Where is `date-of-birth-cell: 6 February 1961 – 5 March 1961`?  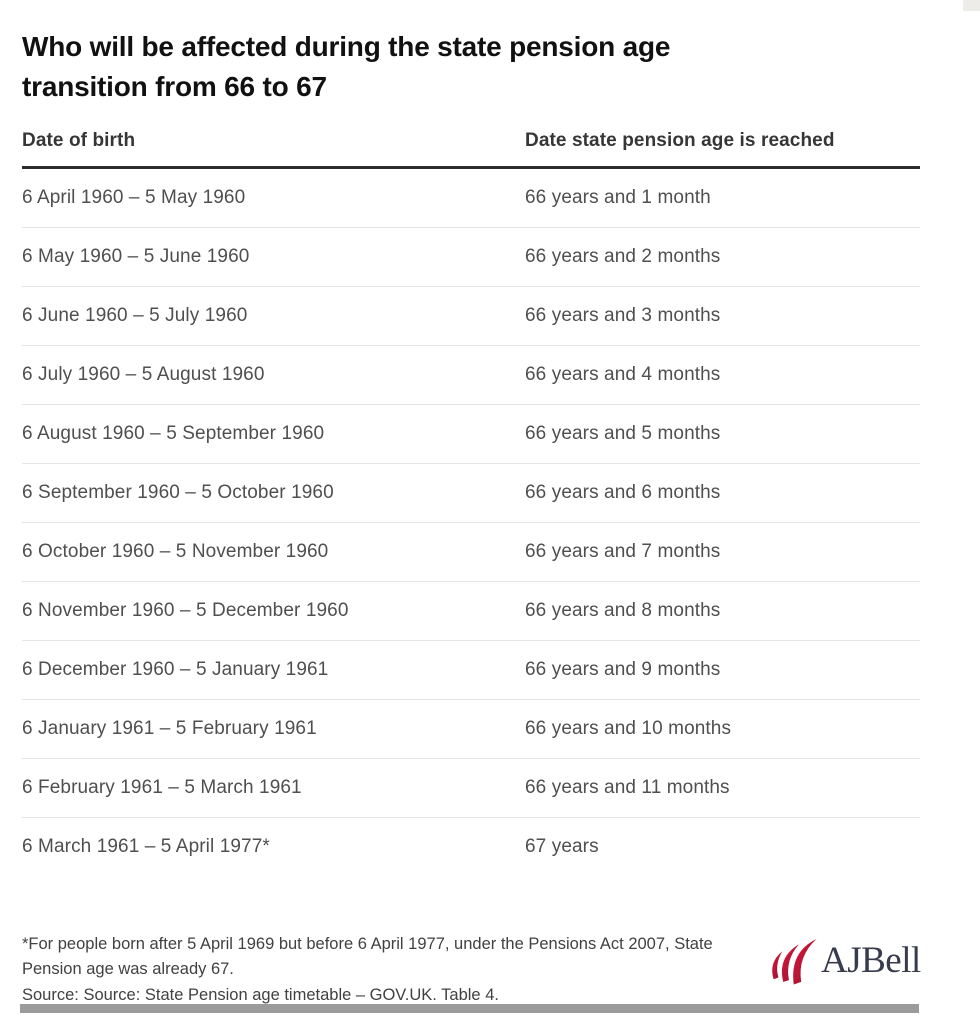 date-of-birth-cell: 6 February 1961 – 5 March 1961 is located at coordinates (162, 787).